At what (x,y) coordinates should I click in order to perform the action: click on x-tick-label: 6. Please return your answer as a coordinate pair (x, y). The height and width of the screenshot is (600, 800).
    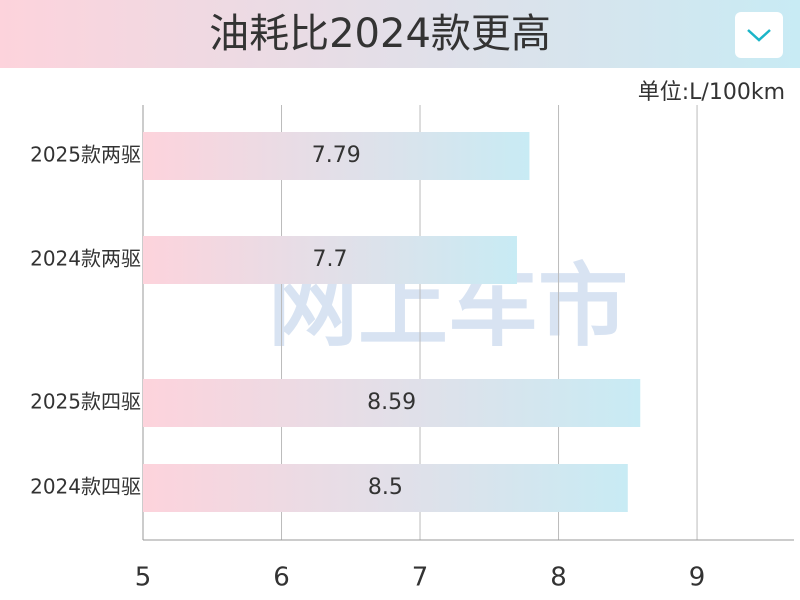
    Looking at the image, I should click on (281, 578).